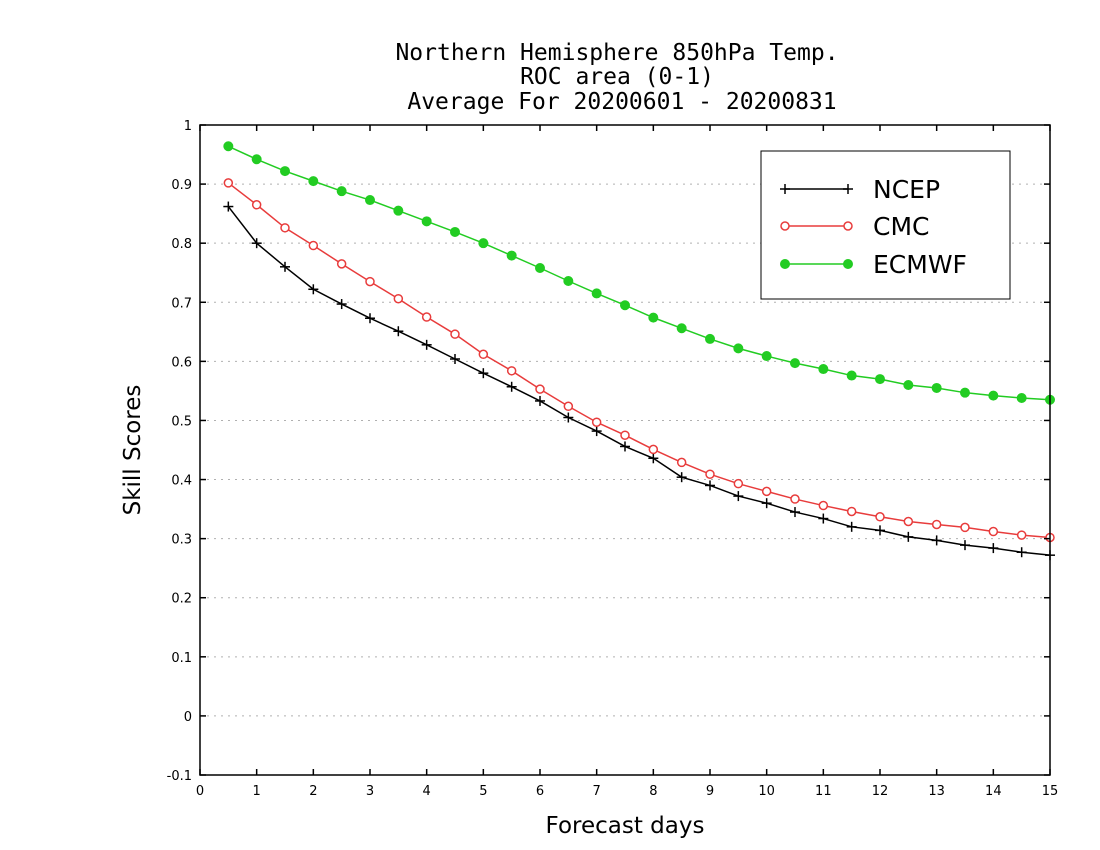 This screenshot has width=1100, height=850. What do you see at coordinates (540, 791) in the screenshot?
I see `x-tick-label: 6` at bounding box center [540, 791].